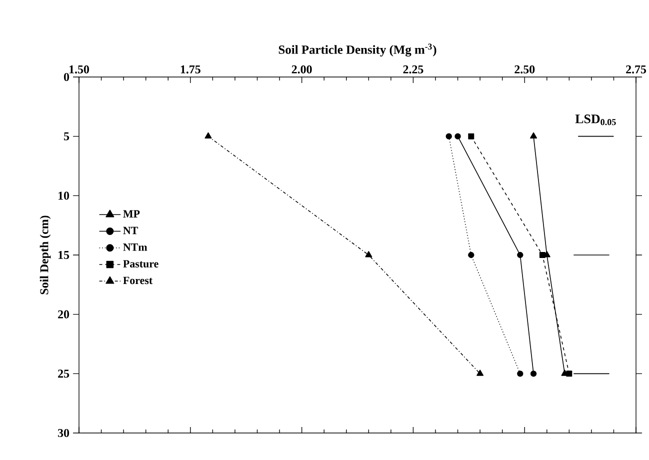  Describe the element at coordinates (140, 264) in the screenshot. I see `legend-label: Pasture` at that location.